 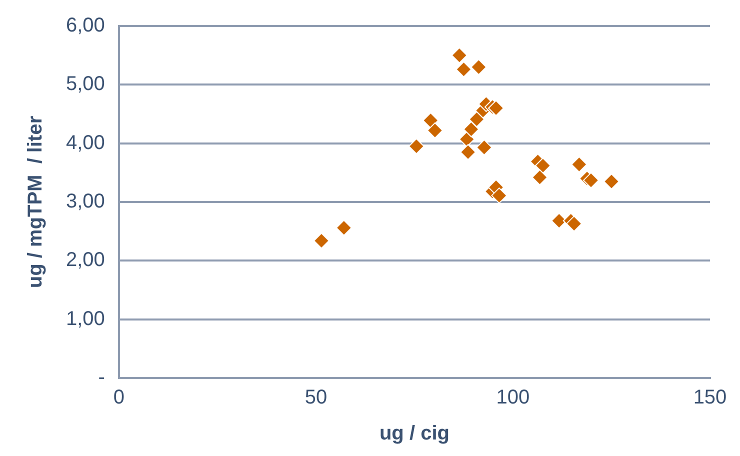 What do you see at coordinates (118, 397) in the screenshot?
I see `x-tick-label: 0` at bounding box center [118, 397].